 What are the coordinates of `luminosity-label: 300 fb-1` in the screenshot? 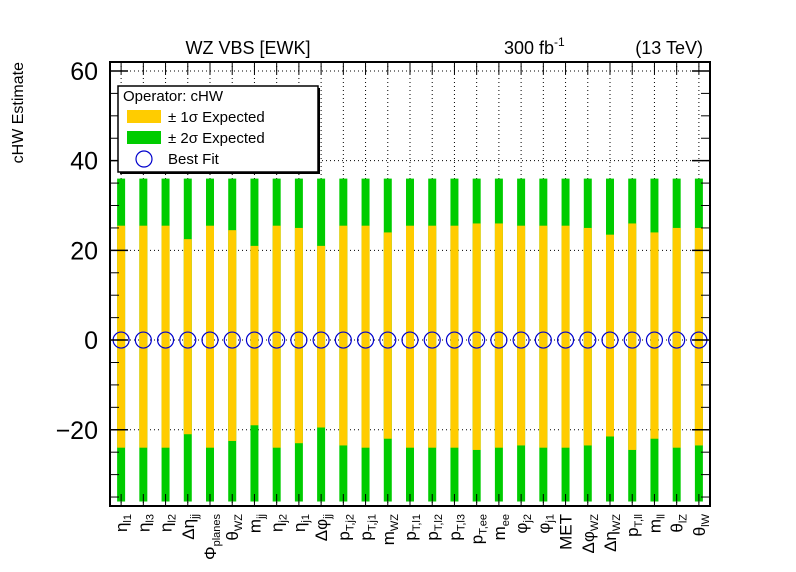 It's located at (534, 46).